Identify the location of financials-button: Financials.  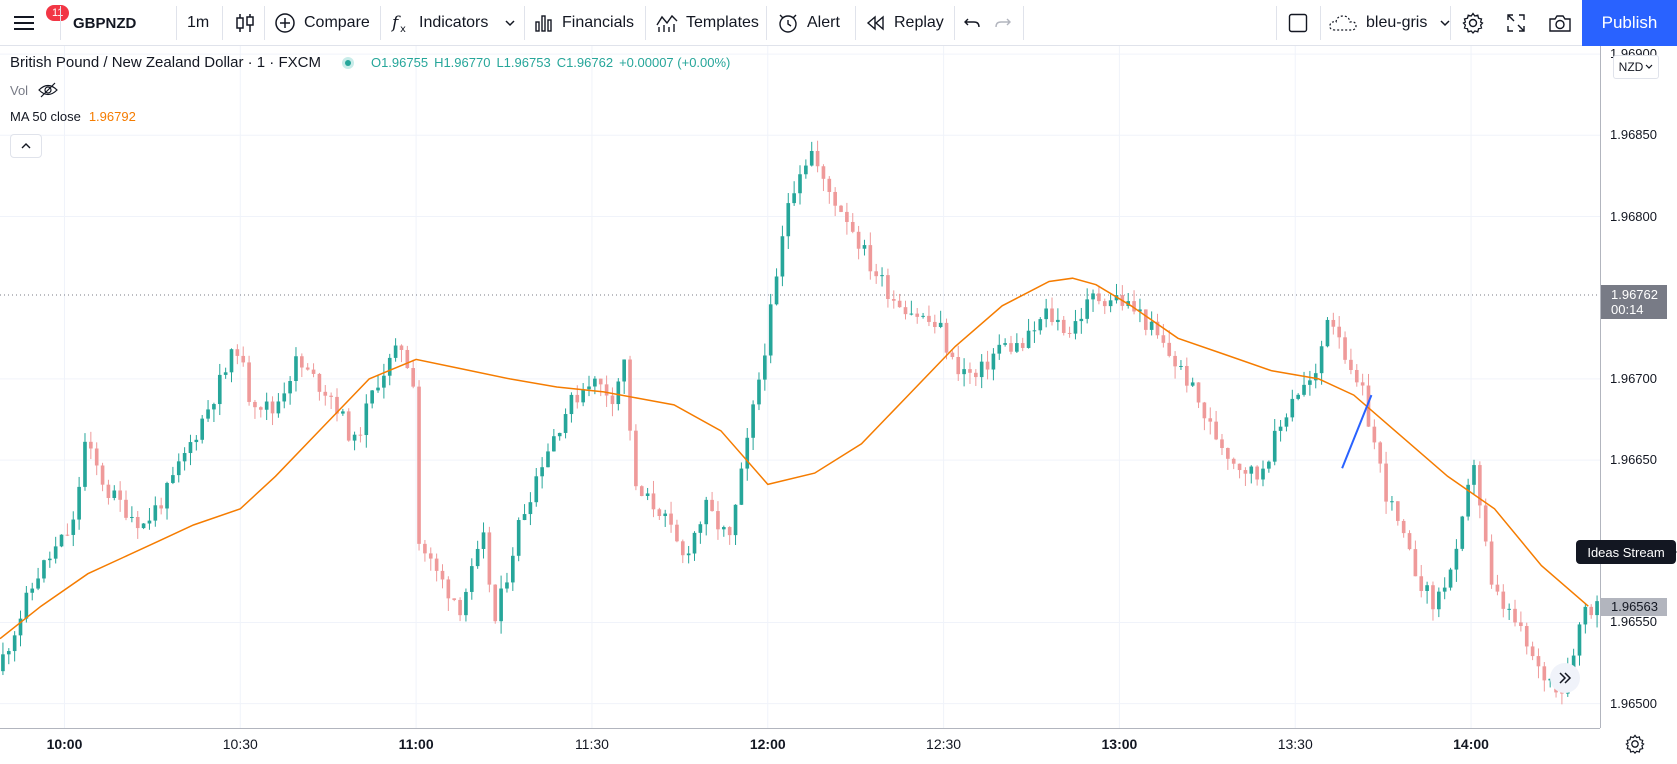
(584, 23).